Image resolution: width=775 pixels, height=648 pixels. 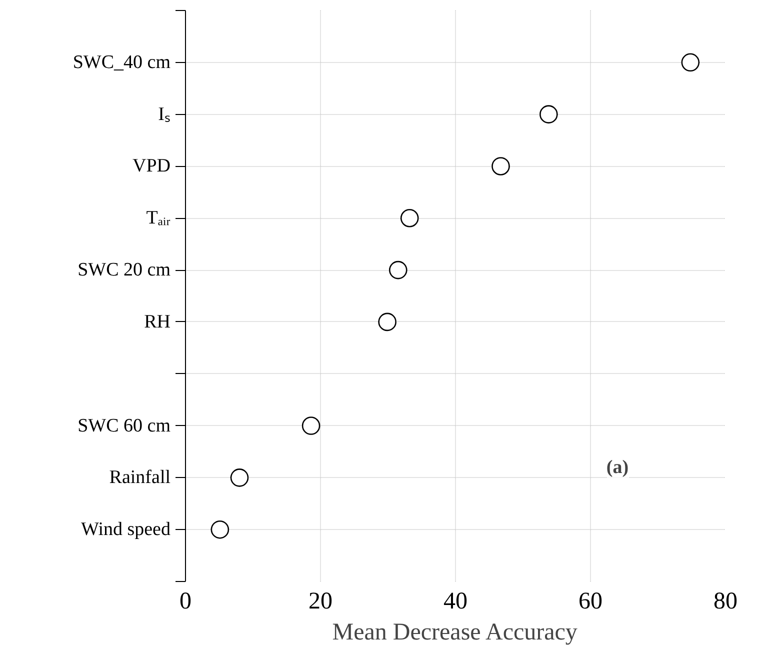 What do you see at coordinates (139, 477) in the screenshot?
I see `y-tick-label: Rainfall` at bounding box center [139, 477].